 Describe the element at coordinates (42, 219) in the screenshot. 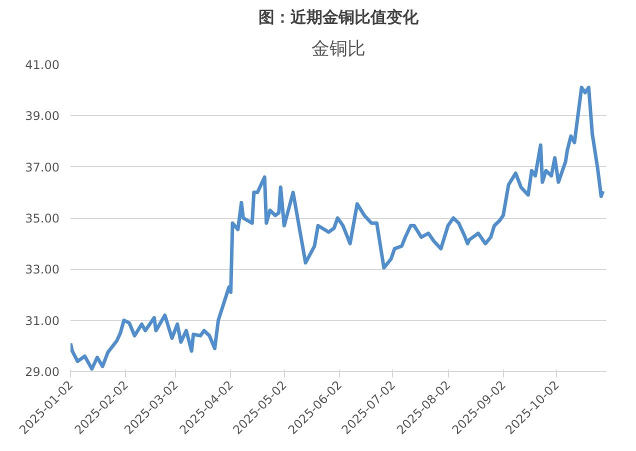

I see `y-tick-label: 35.00` at that location.